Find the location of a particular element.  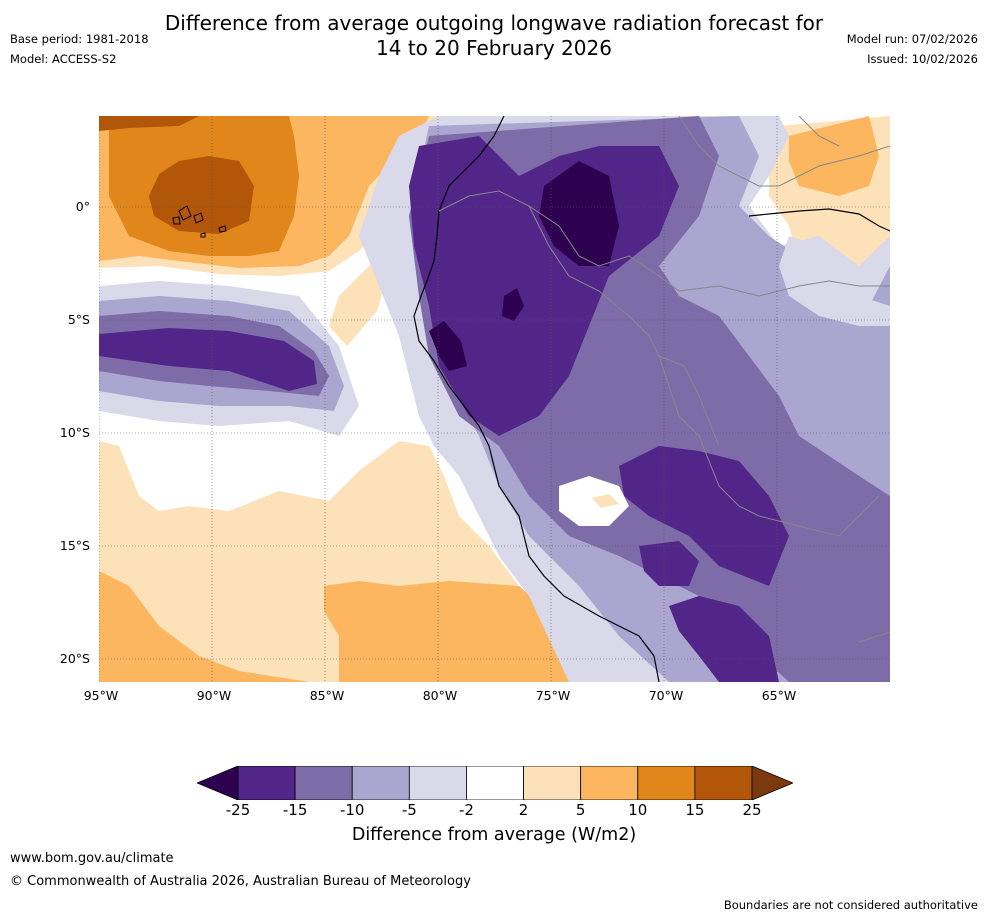

colorbar-tick-label: 5 is located at coordinates (580, 810).